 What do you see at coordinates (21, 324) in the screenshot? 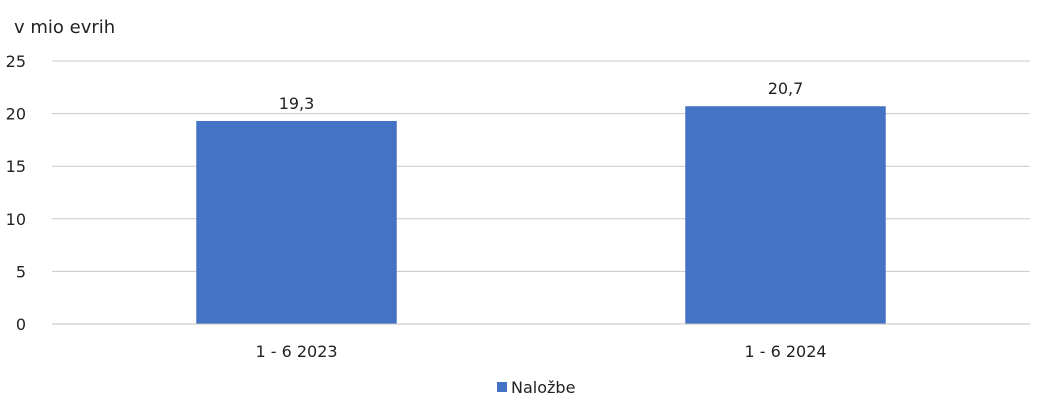
I see `y-tick-label: 0` at bounding box center [21, 324].